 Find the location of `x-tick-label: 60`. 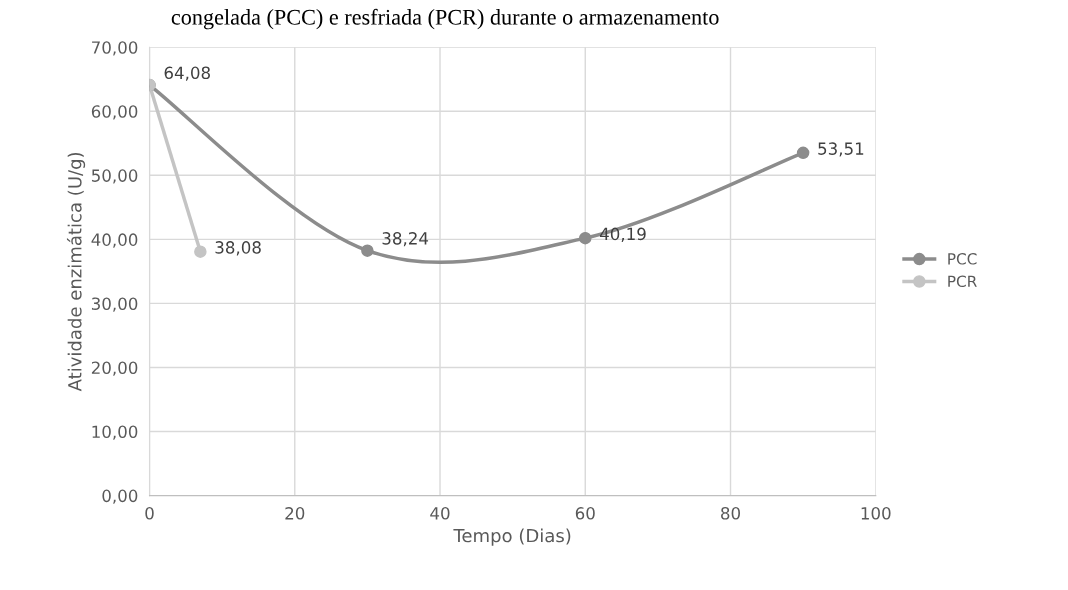

x-tick-label: 60 is located at coordinates (585, 513).